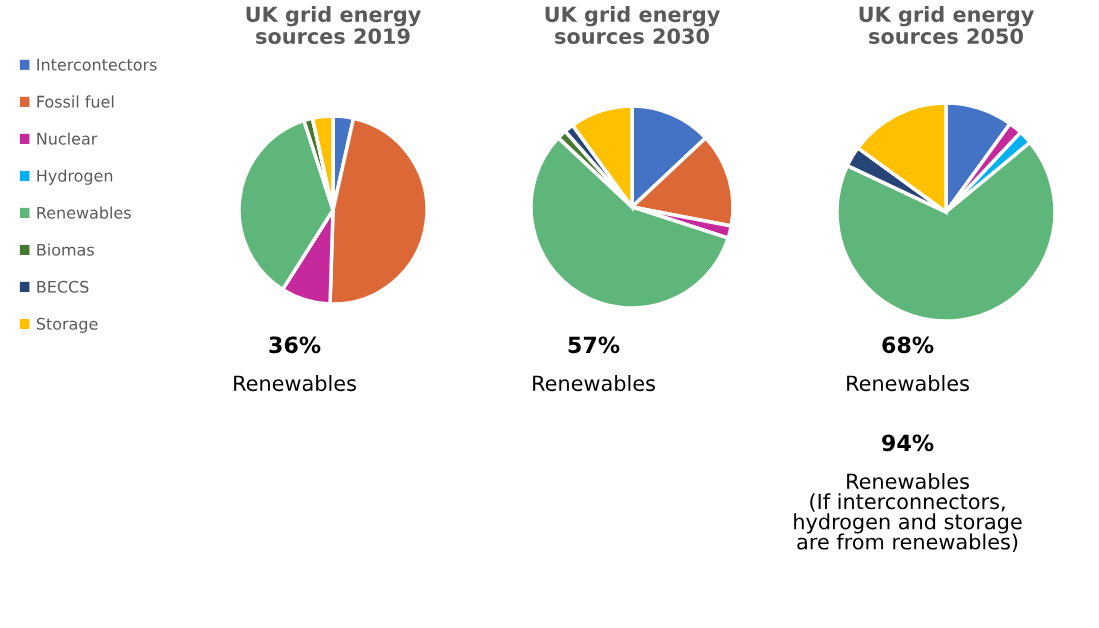 This screenshot has height=628, width=1099. I want to click on text: 57%, so click(594, 345).